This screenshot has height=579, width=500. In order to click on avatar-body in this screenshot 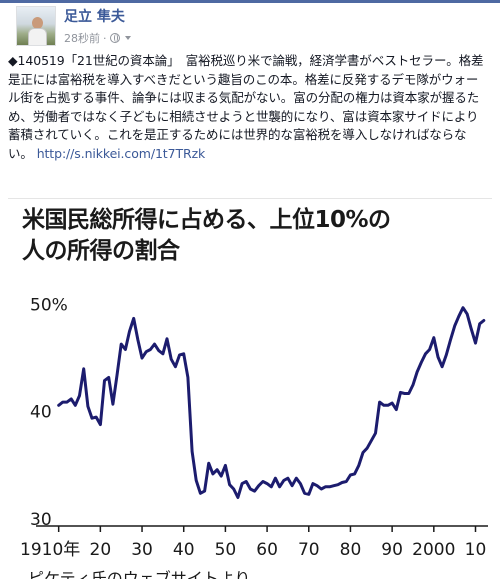, I will do `click(37, 36)`.